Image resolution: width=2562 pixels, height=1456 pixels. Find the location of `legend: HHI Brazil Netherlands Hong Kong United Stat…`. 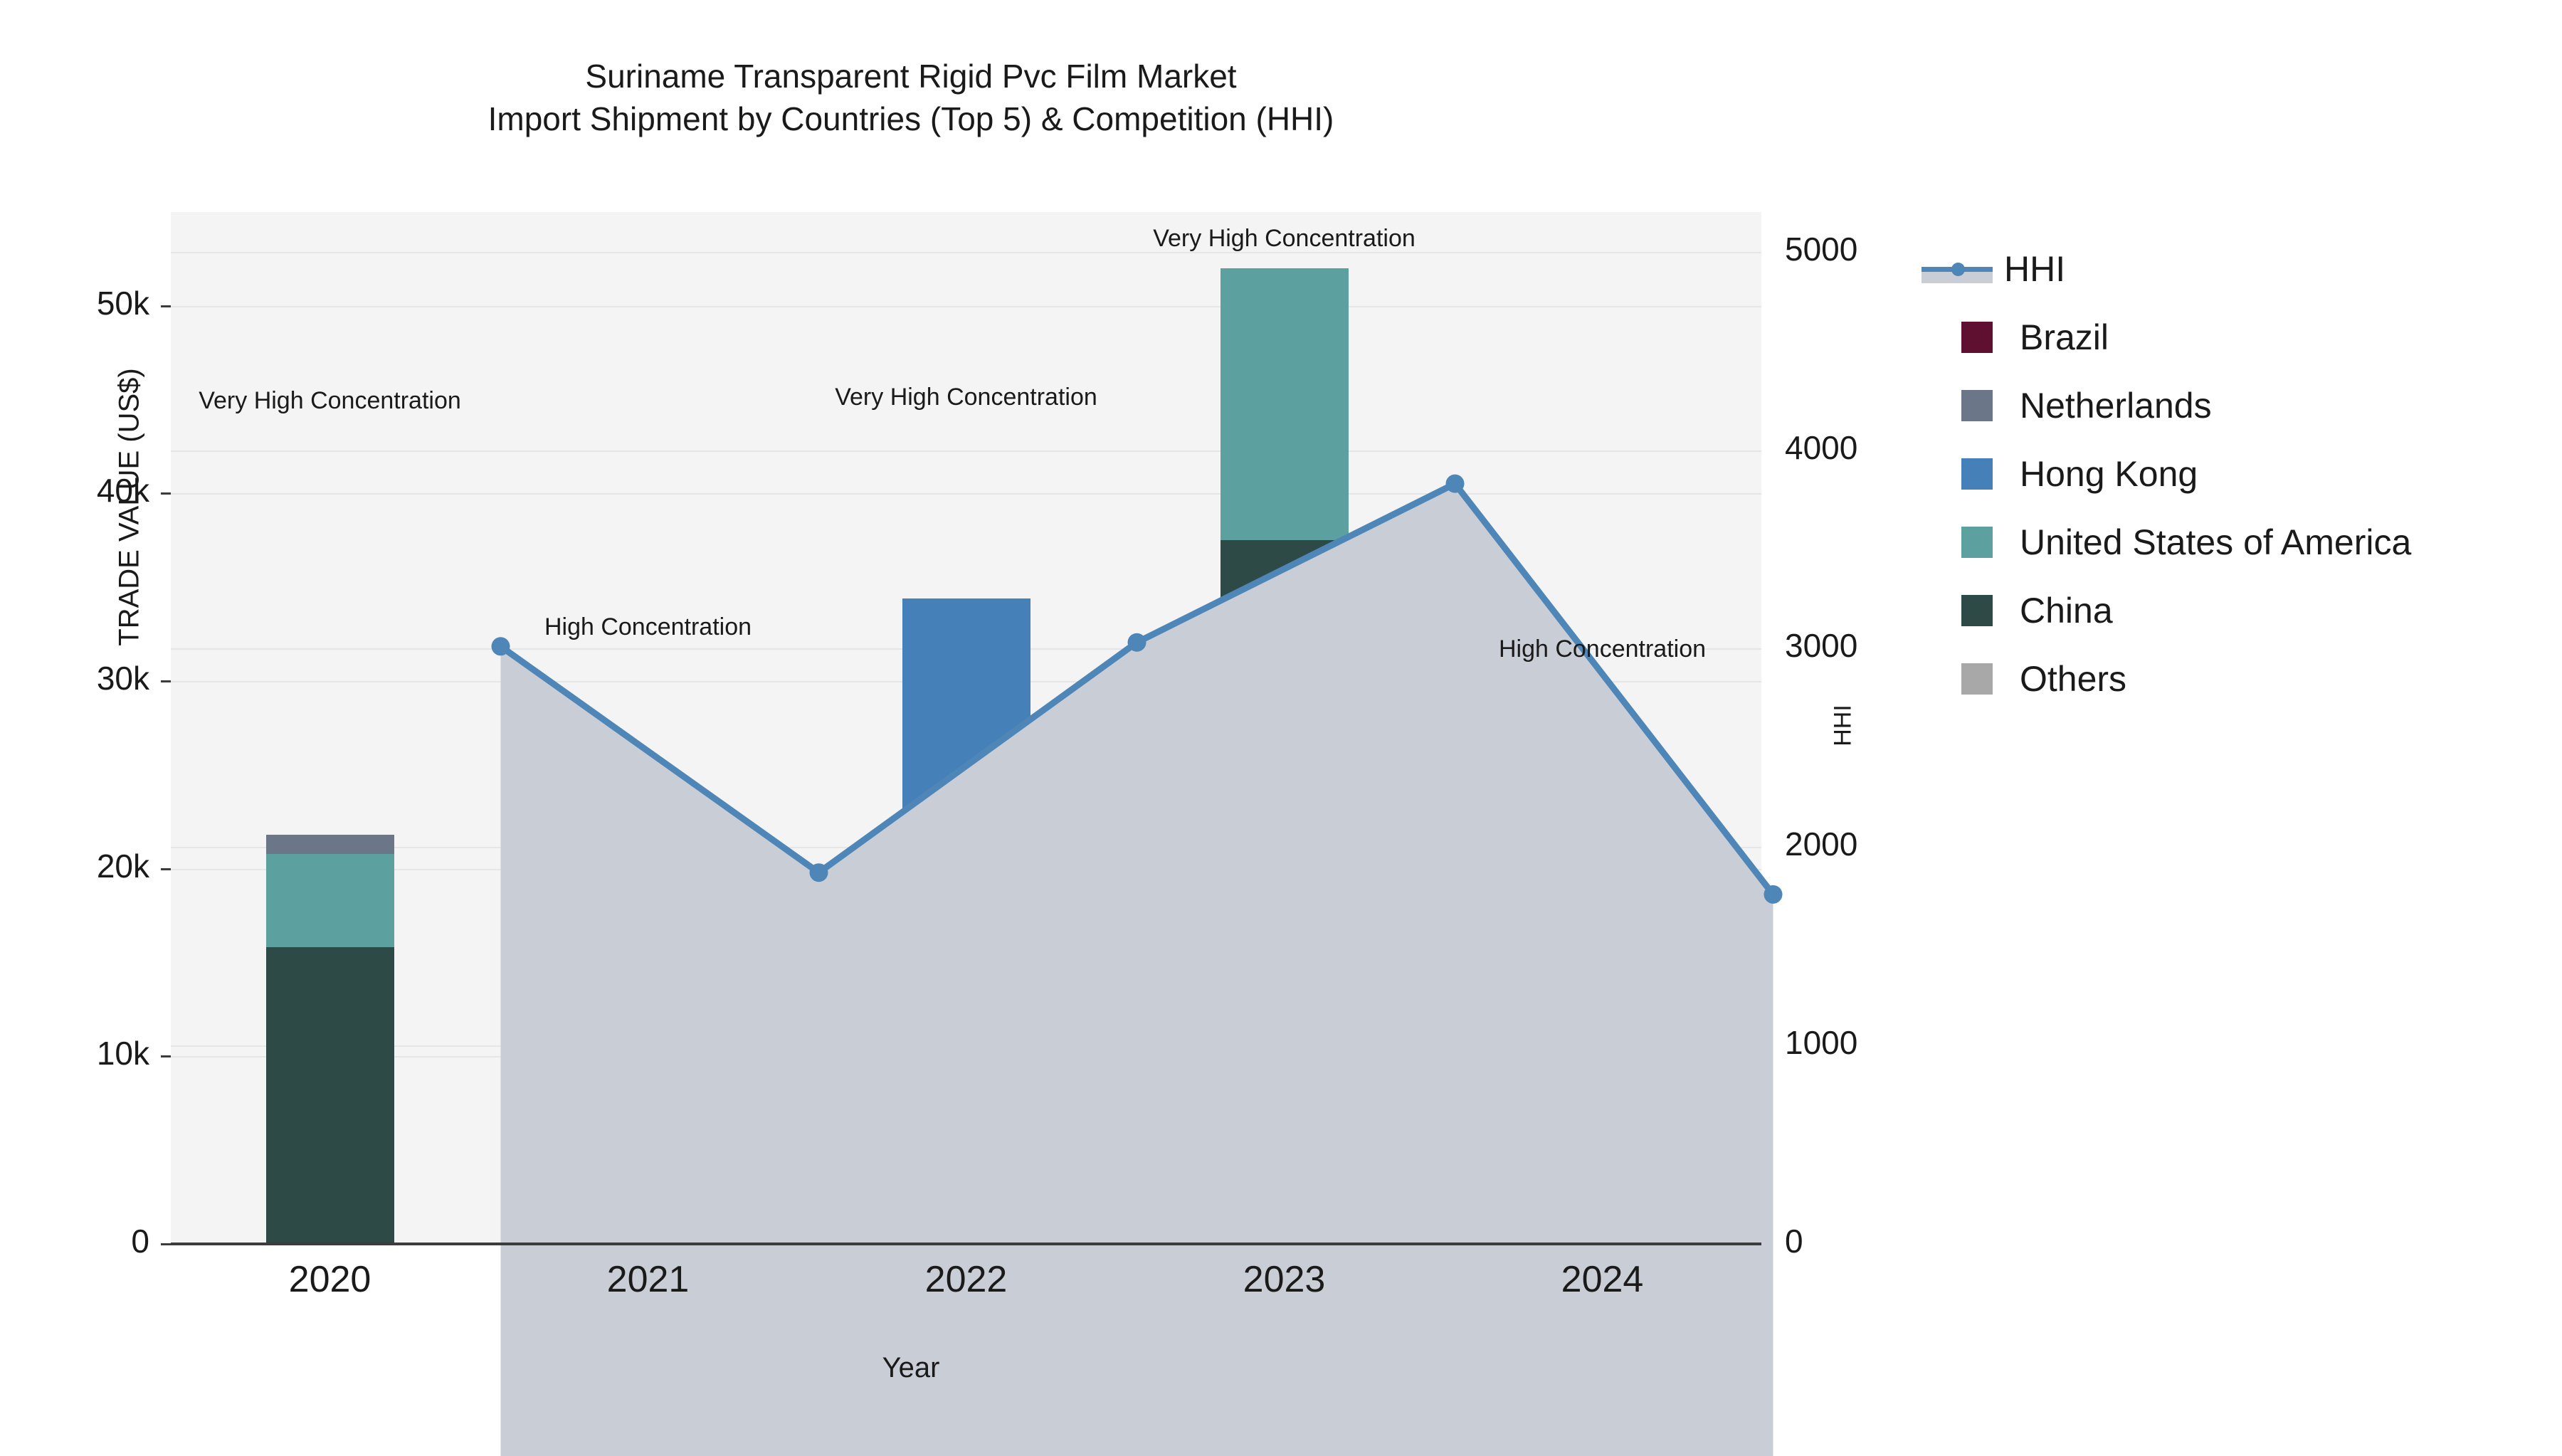

legend: HHI Brazil Netherlands Hong Kong United Stat… is located at coordinates (2228, 474).